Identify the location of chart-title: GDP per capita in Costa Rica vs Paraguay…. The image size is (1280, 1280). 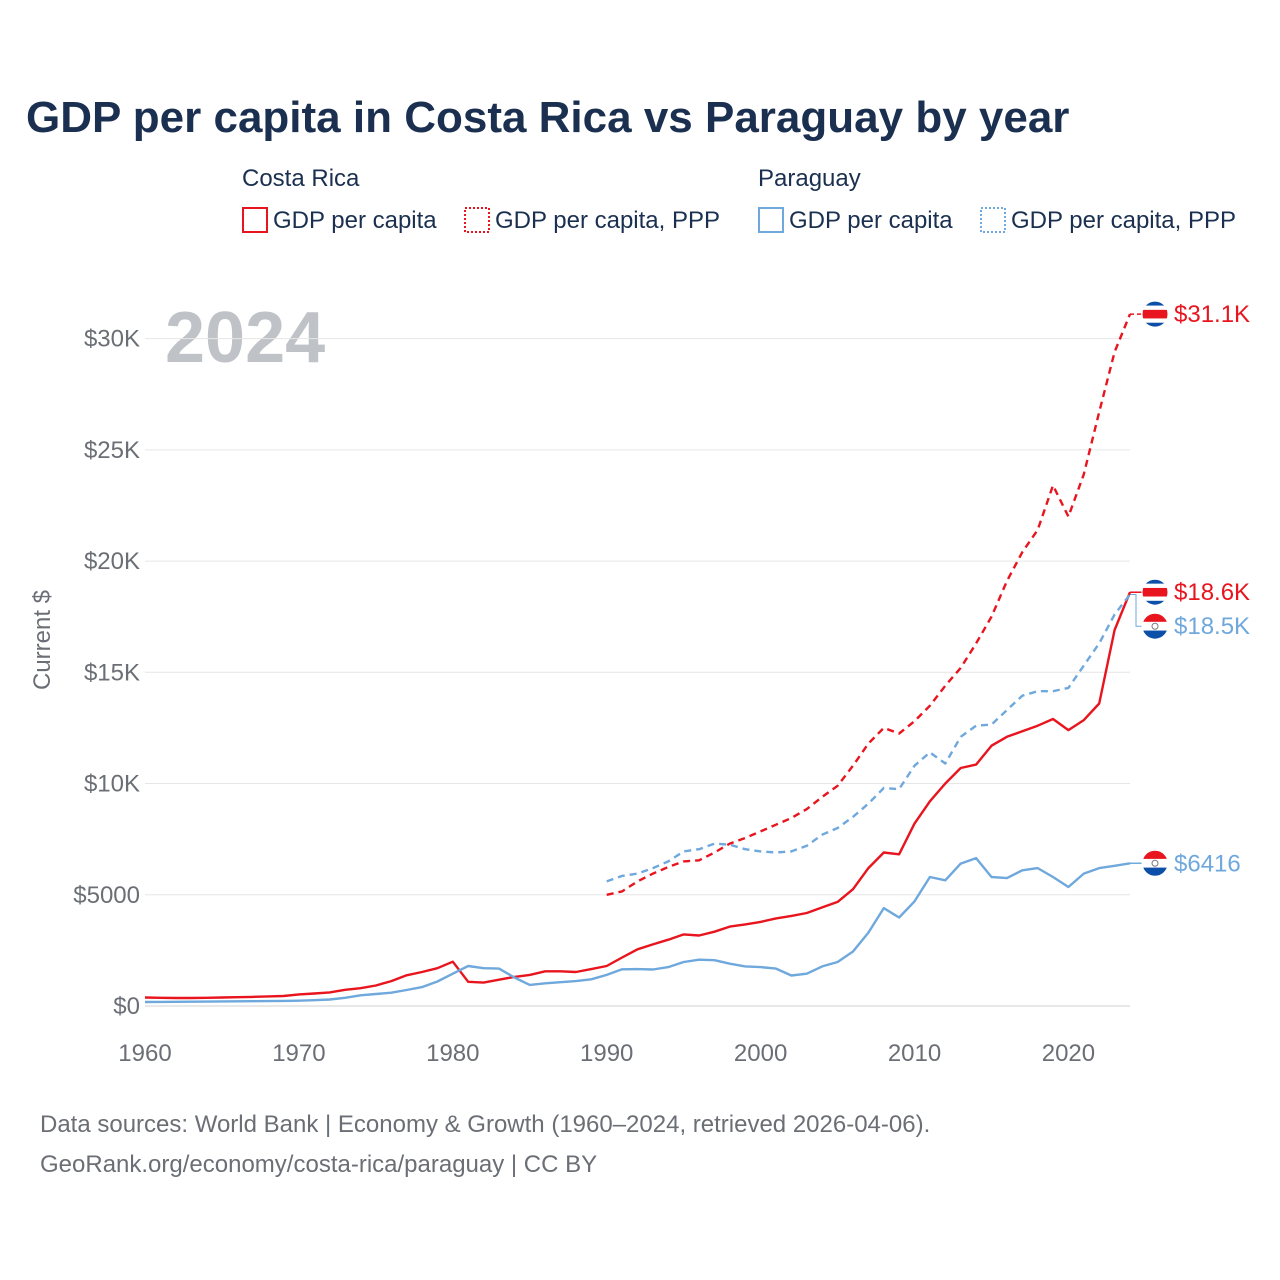
(547, 117).